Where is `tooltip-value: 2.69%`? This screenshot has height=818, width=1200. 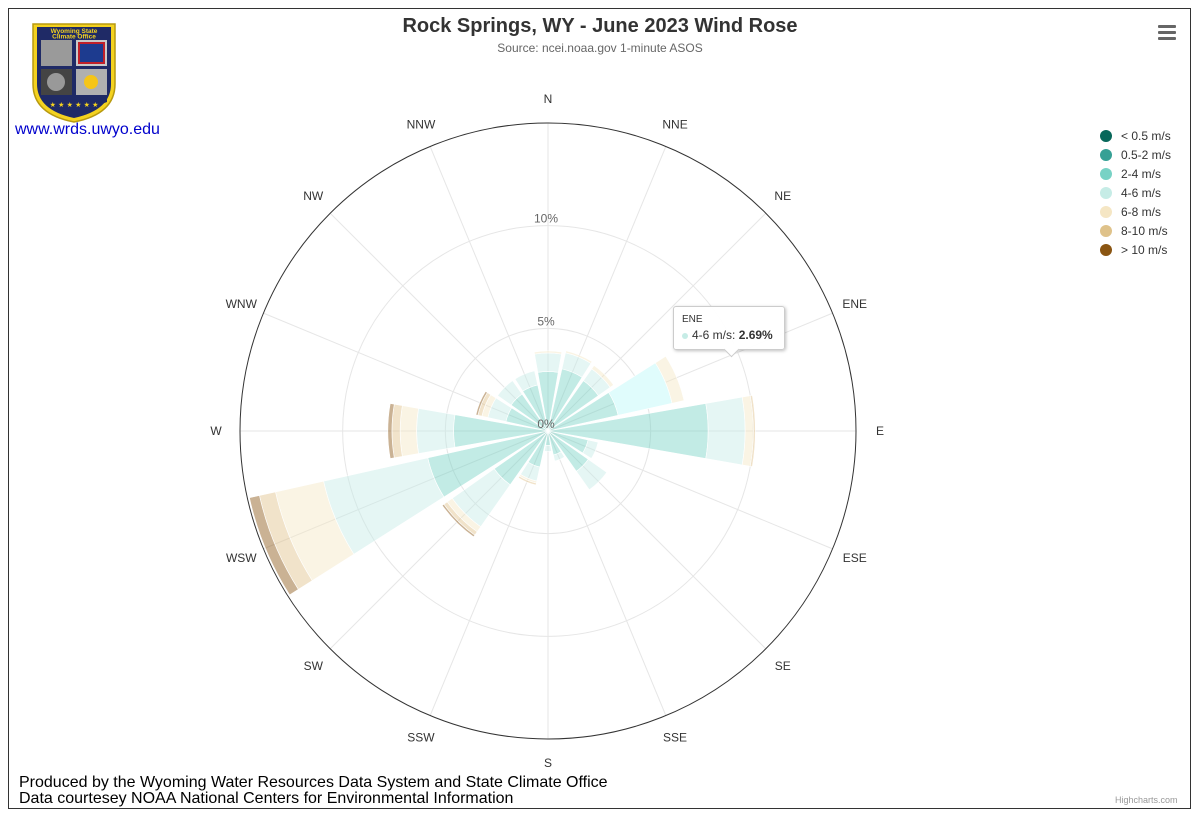
tooltip-value: 2.69% is located at coordinates (755, 335).